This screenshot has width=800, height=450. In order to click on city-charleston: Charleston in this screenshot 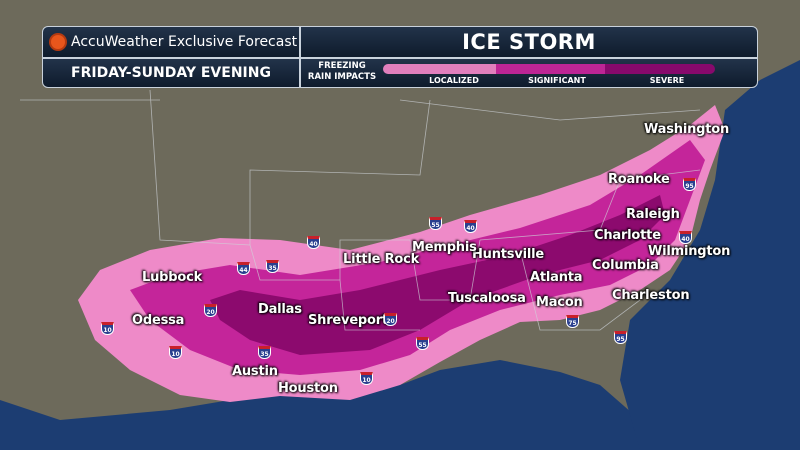, I will do `click(651, 295)`.